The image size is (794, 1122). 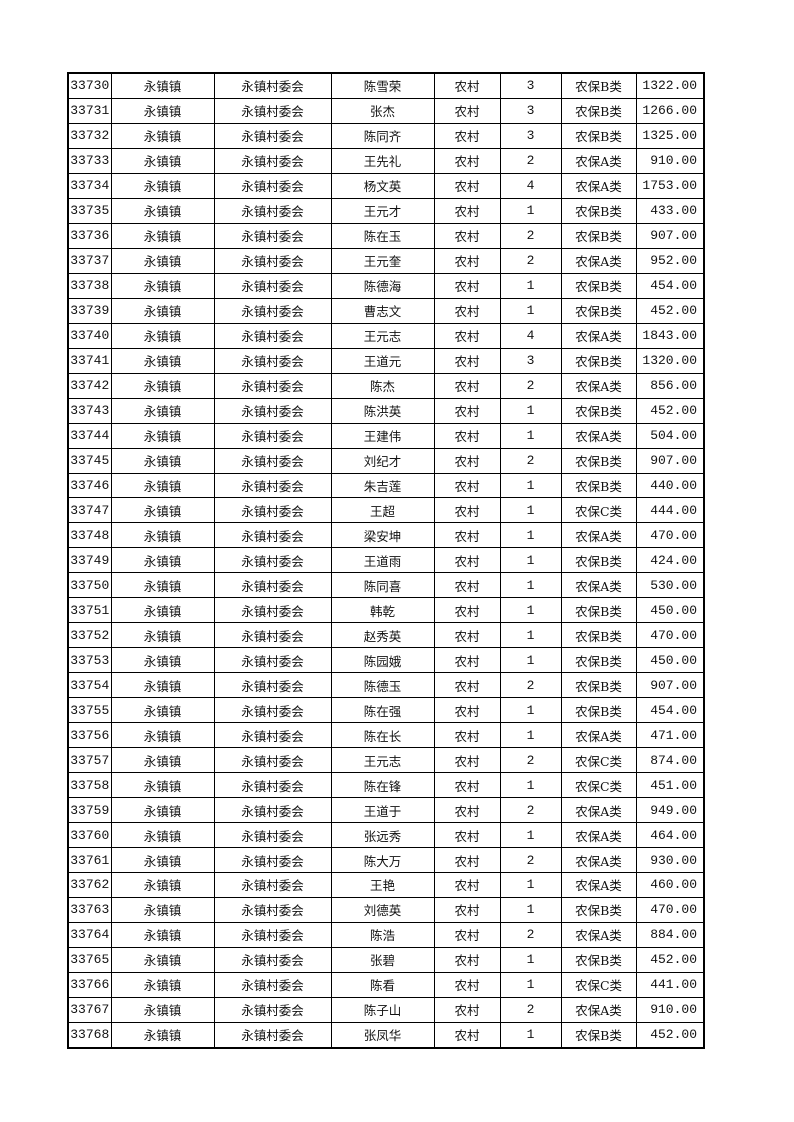 What do you see at coordinates (670, 710) in the screenshot?
I see `amount-cell: 454.00` at bounding box center [670, 710].